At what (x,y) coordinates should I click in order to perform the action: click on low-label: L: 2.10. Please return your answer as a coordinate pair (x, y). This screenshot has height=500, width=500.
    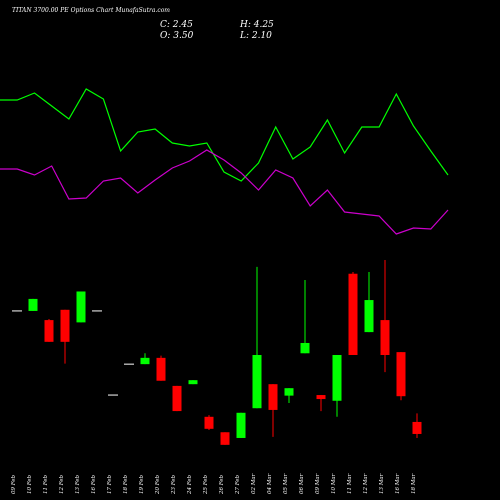
    Looking at the image, I should click on (255, 36).